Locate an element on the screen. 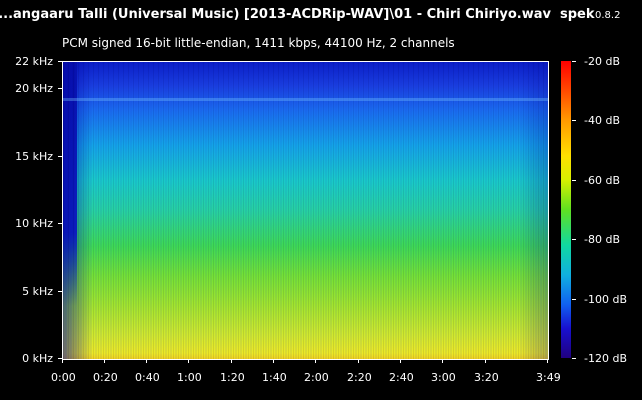  y-tick-label: 0 kHz is located at coordinates (37, 358).